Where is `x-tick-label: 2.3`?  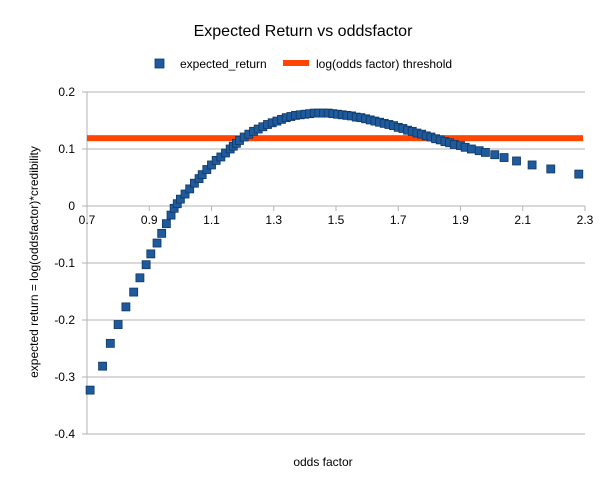 x-tick-label: 2.3 is located at coordinates (585, 220).